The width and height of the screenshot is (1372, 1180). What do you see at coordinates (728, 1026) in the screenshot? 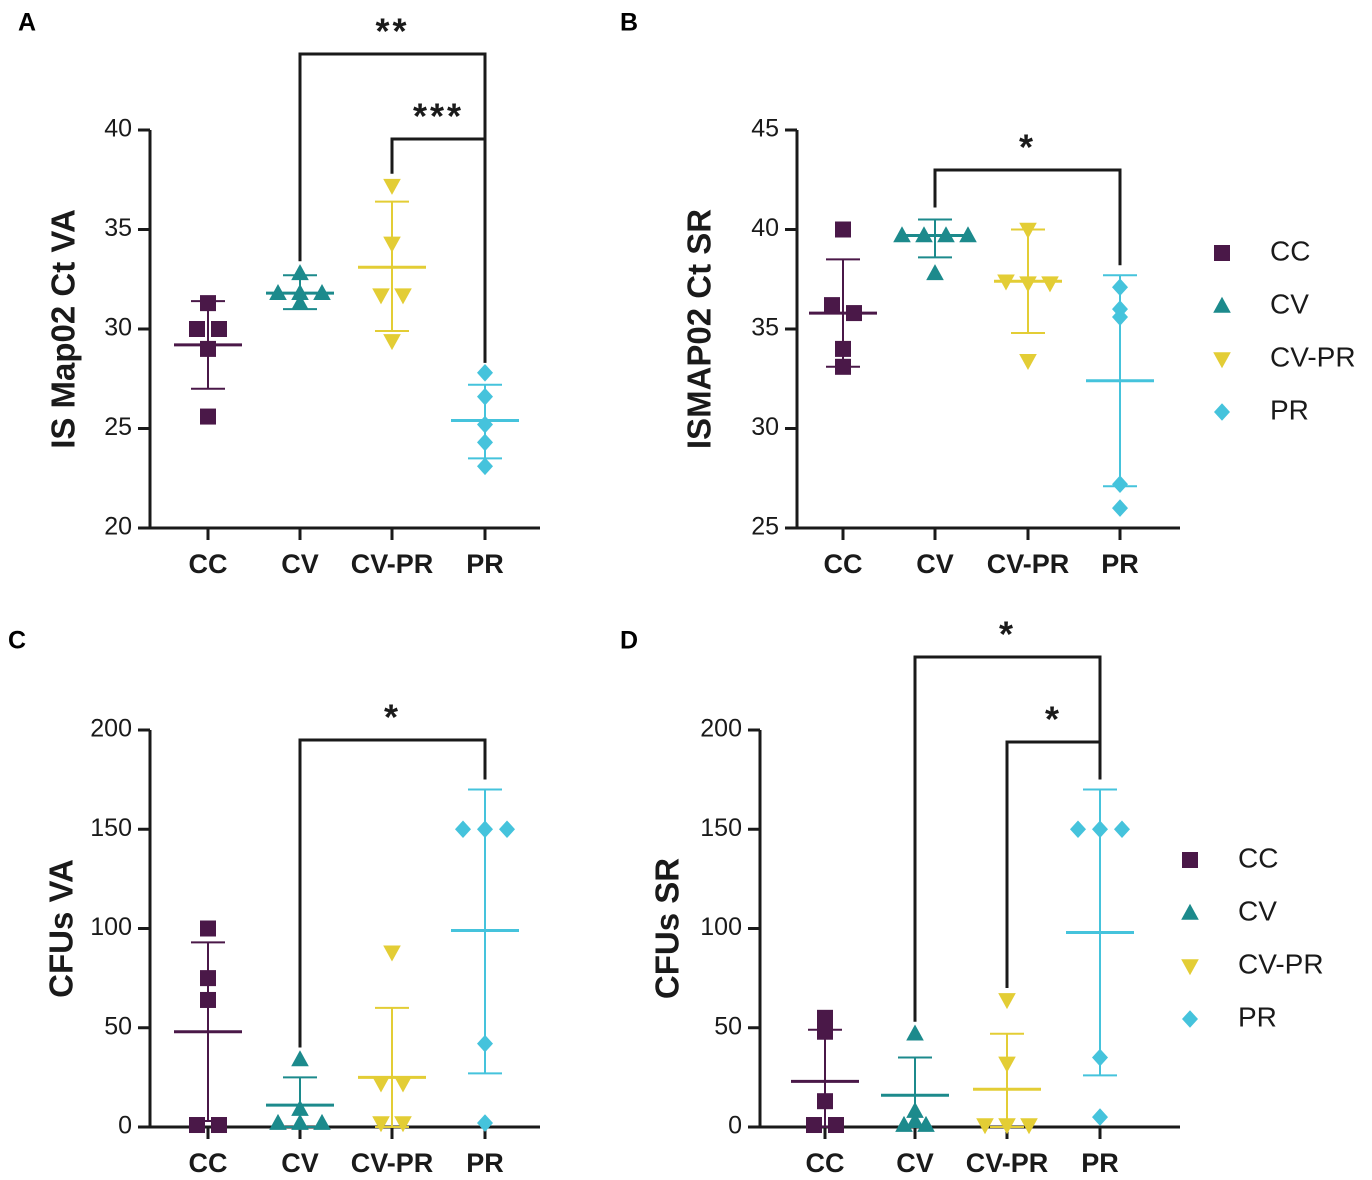
I see `y-tick-label: 50` at bounding box center [728, 1026].